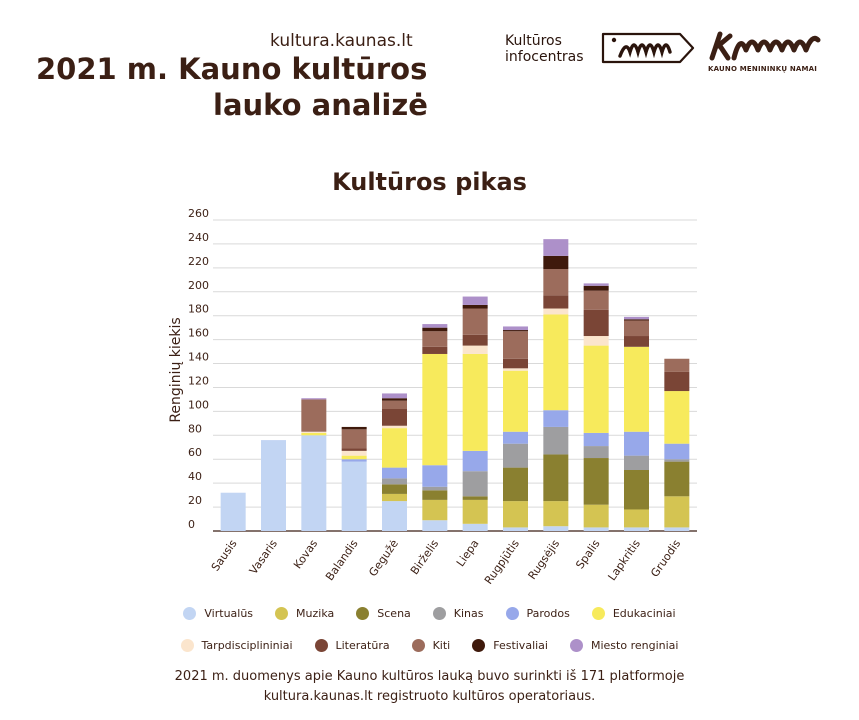 Image resolution: width=859 pixels, height=720 pixels. What do you see at coordinates (520, 645) in the screenshot?
I see `legend-label: Festivaliai` at bounding box center [520, 645].